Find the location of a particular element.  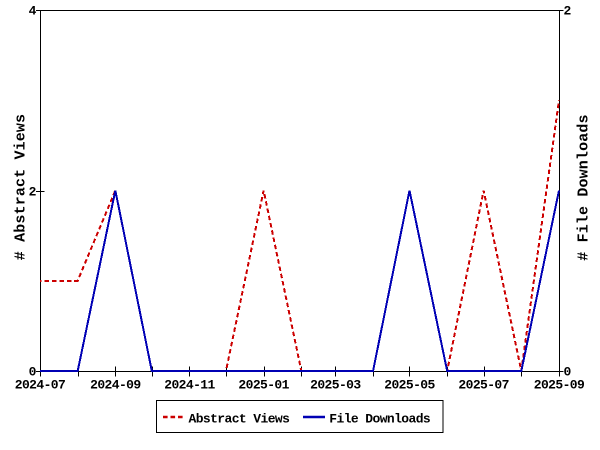

svg-text: 2025-05 is located at coordinates (409, 385).